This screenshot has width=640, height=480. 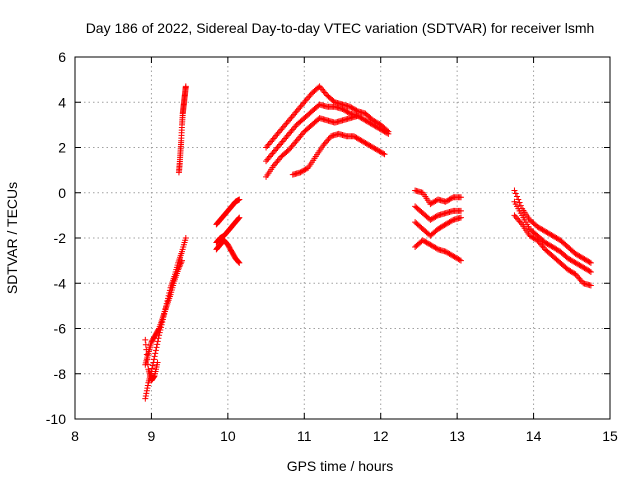 I want to click on series-arc-e4, so click(x=438, y=250).